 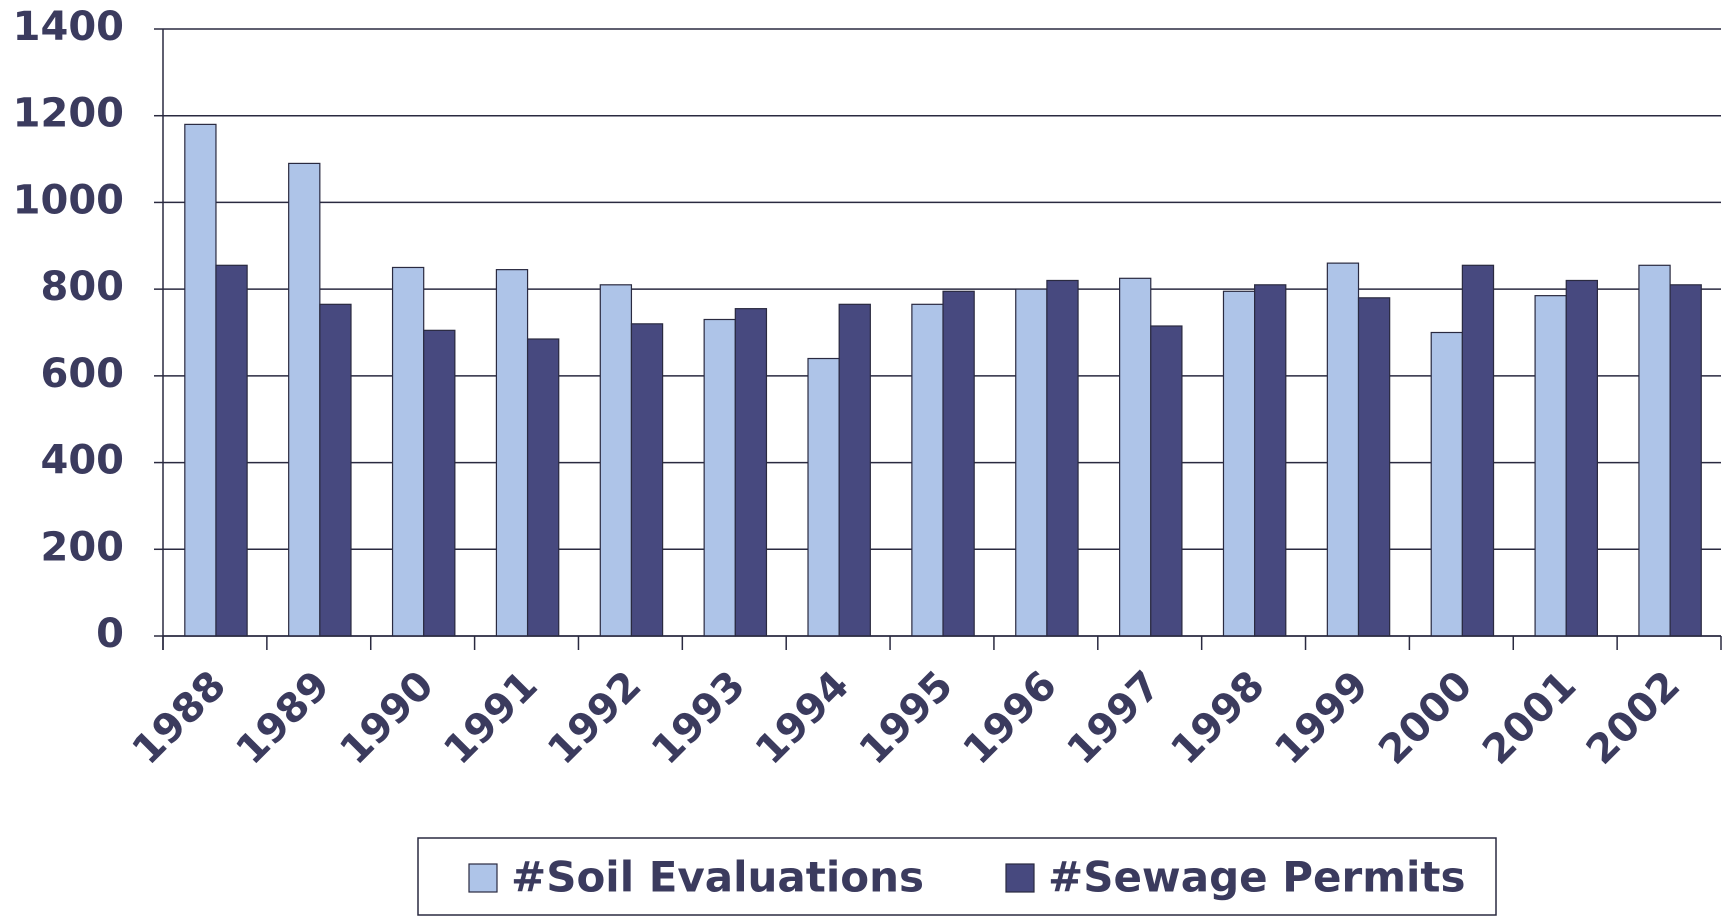 I want to click on x-tick-label: 1992, so click(x=594, y=717).